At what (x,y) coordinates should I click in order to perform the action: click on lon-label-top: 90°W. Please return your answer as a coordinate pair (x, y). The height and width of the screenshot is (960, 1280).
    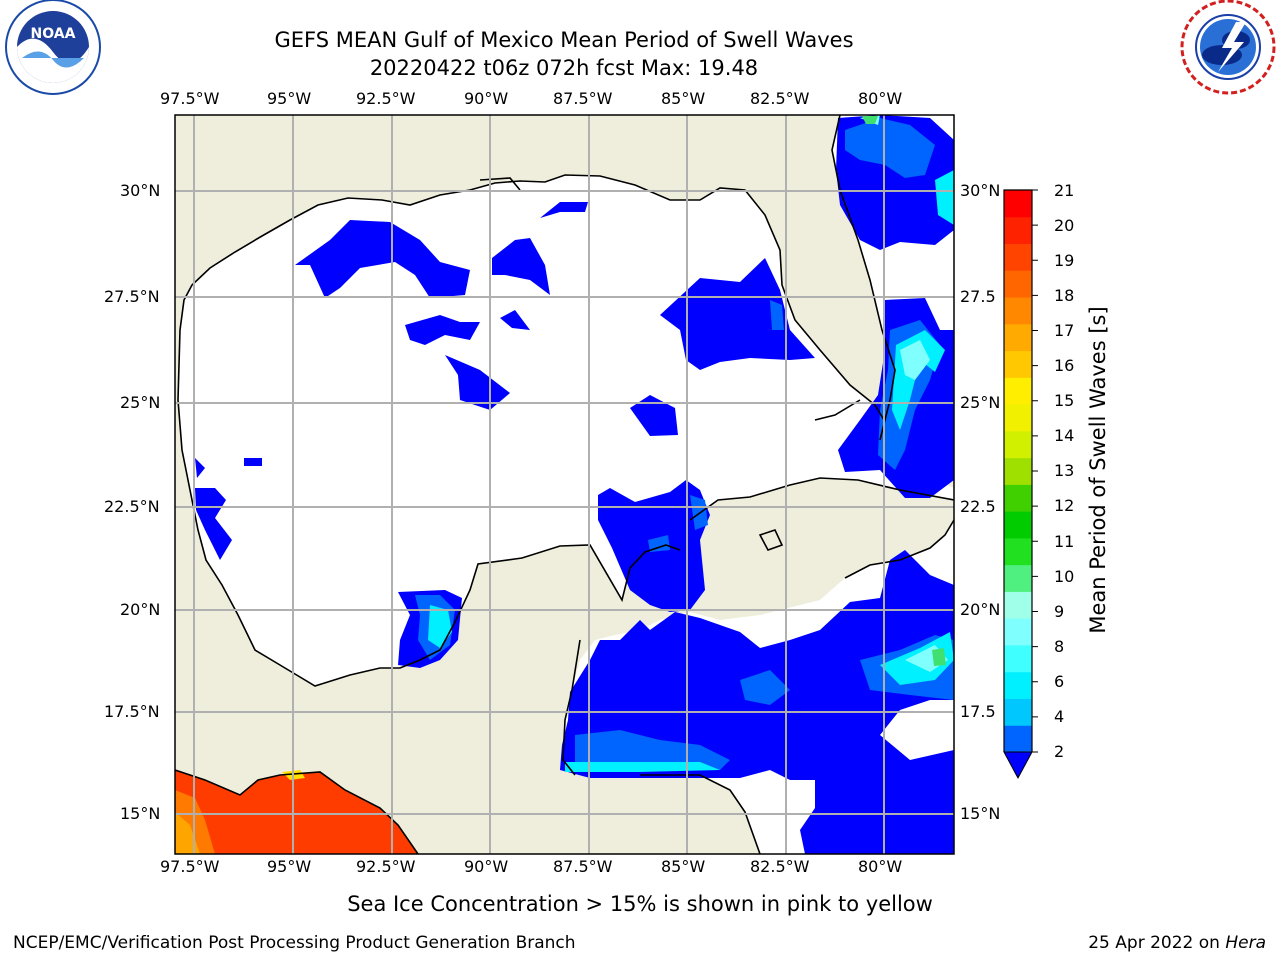
    Looking at the image, I should click on (486, 98).